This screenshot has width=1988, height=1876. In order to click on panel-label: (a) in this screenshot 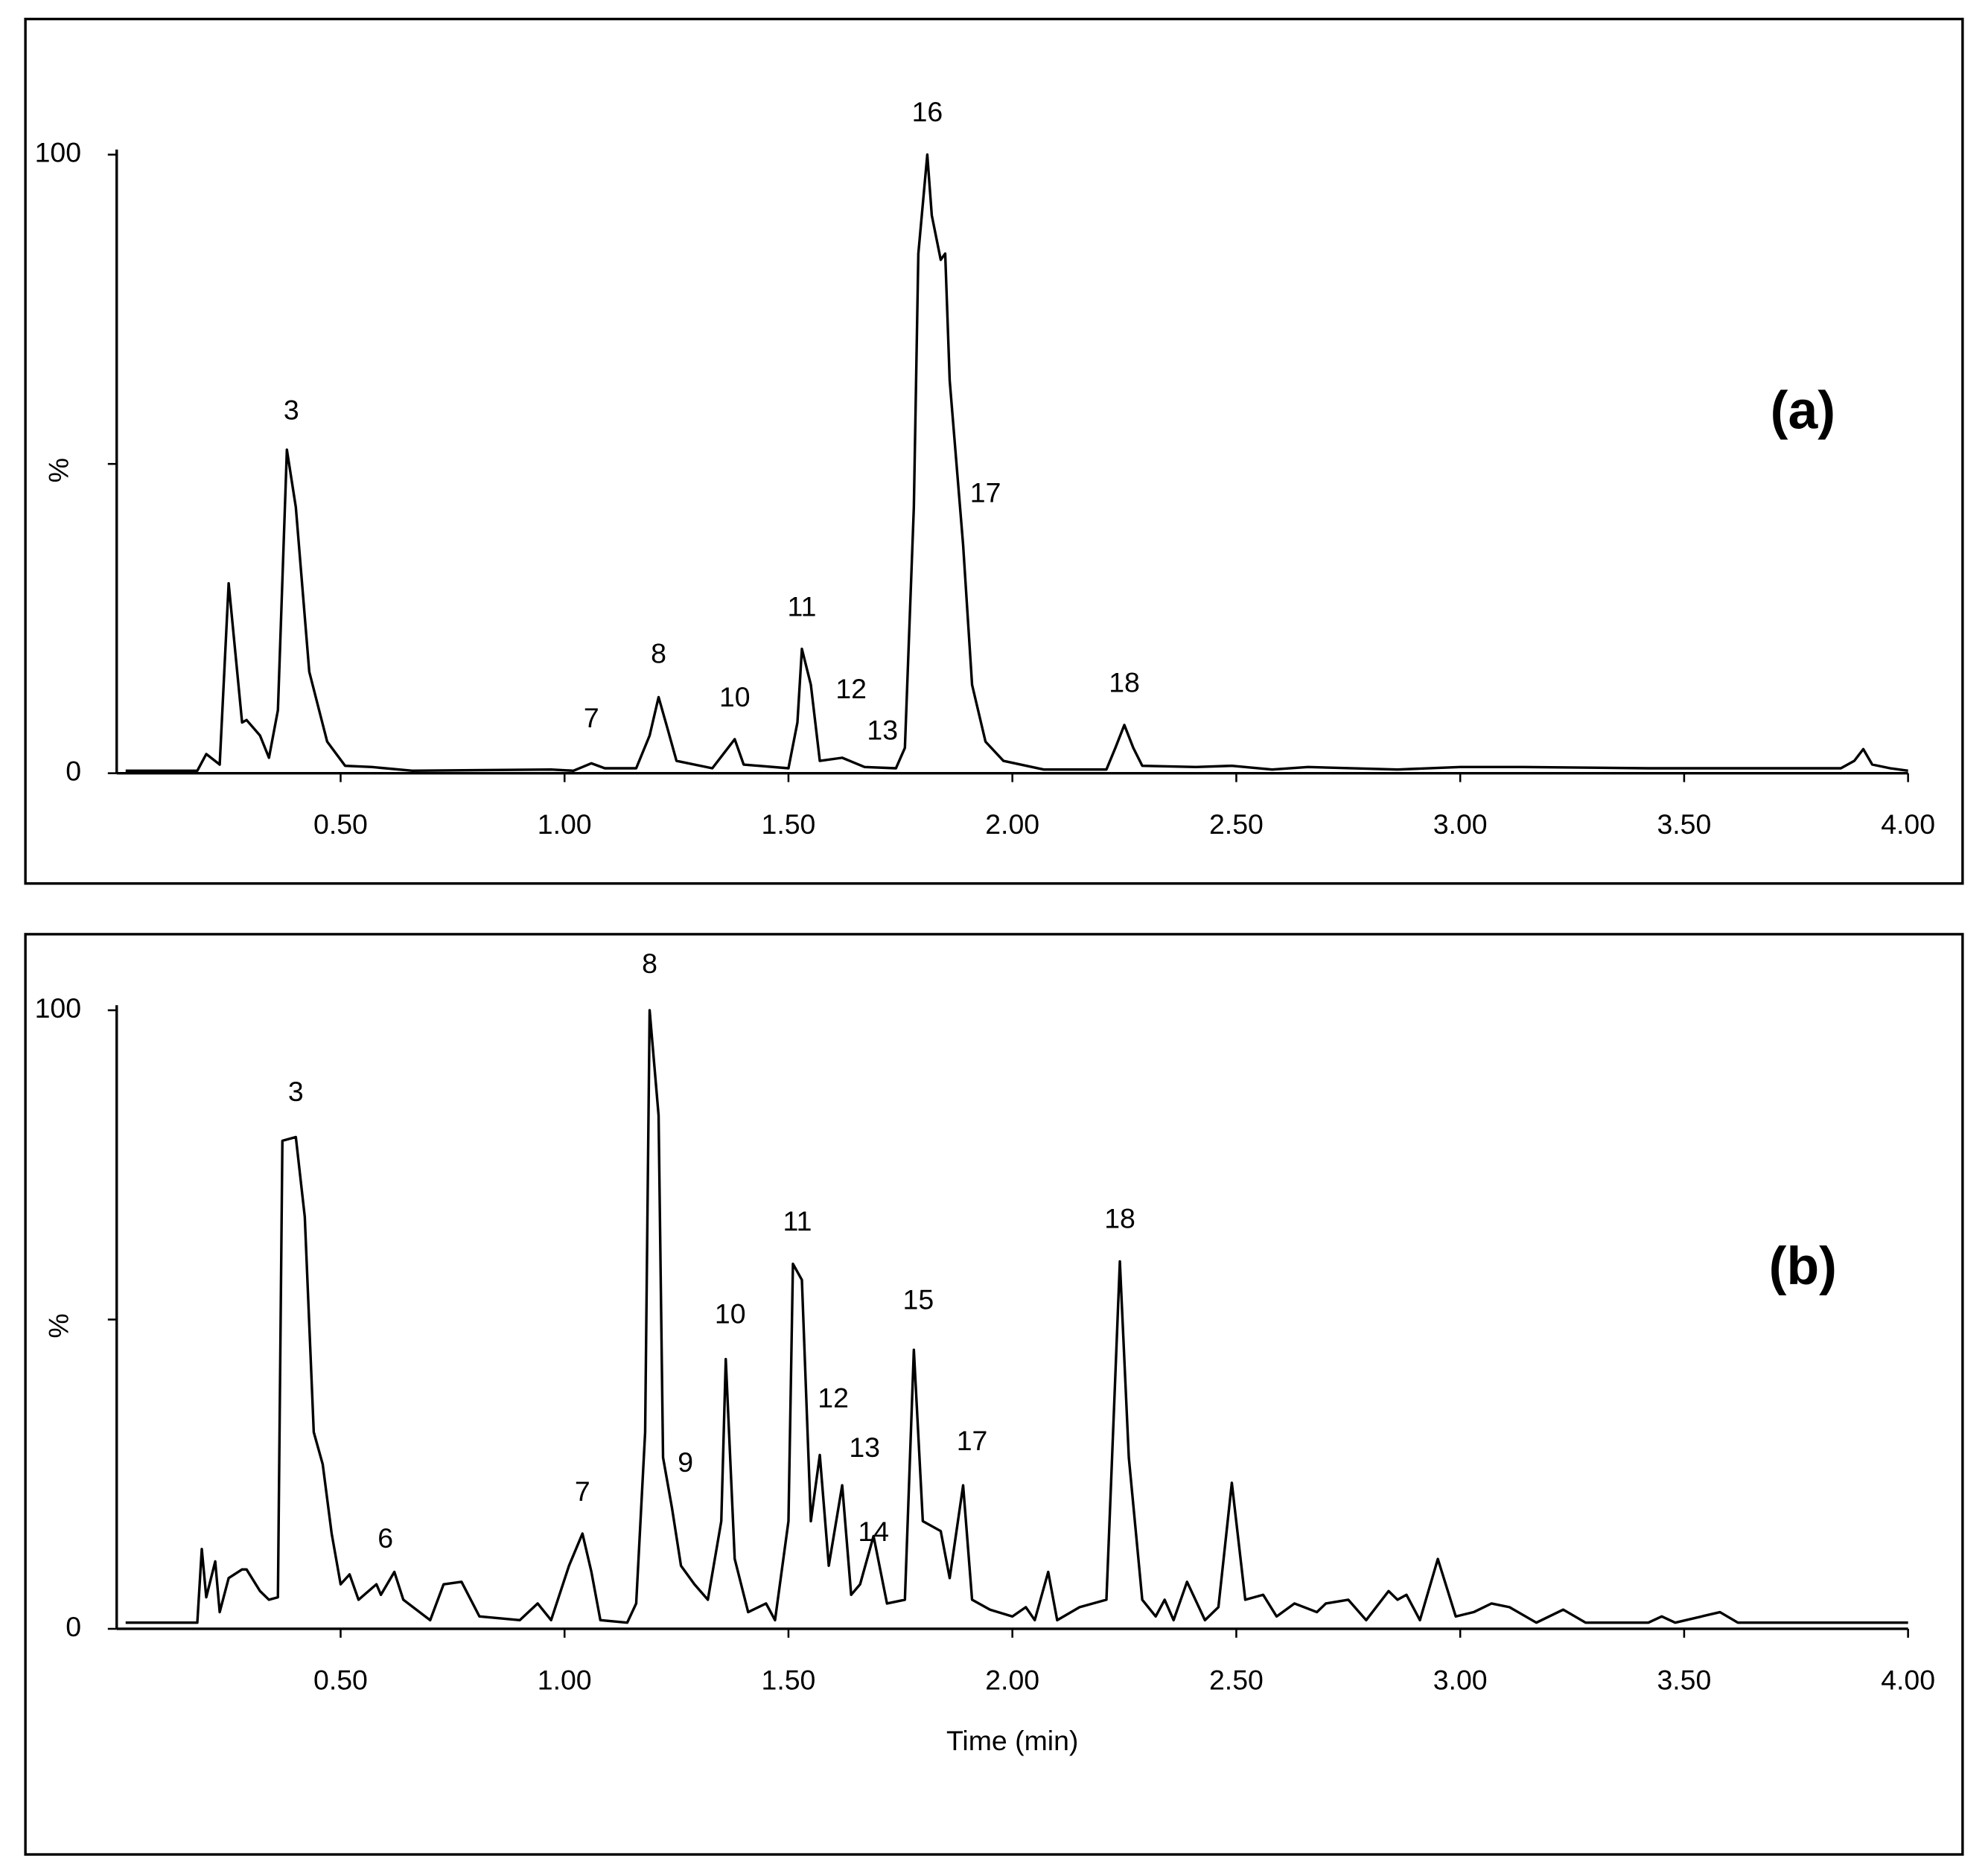, I will do `click(1803, 411)`.